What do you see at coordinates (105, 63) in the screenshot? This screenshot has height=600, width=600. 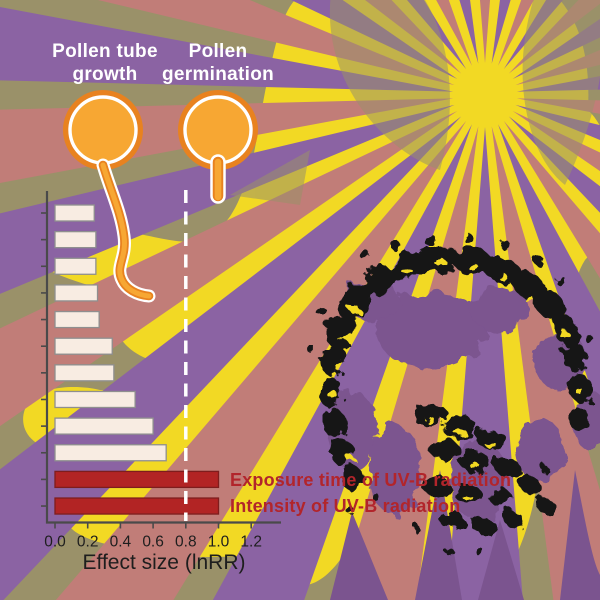 I see `heading-pollen-tube-growth: Pollen tube growth` at bounding box center [105, 63].